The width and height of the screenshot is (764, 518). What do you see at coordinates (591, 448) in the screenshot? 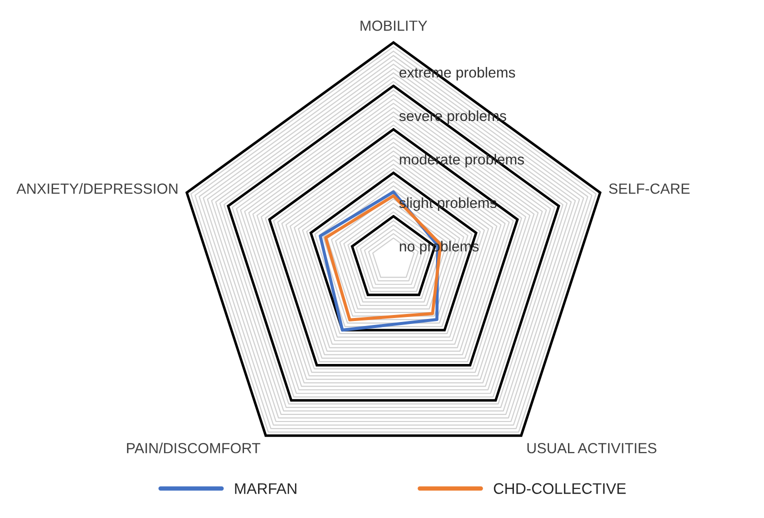
I see `spoke-label: USUAL ACTIVITIES` at bounding box center [591, 448].